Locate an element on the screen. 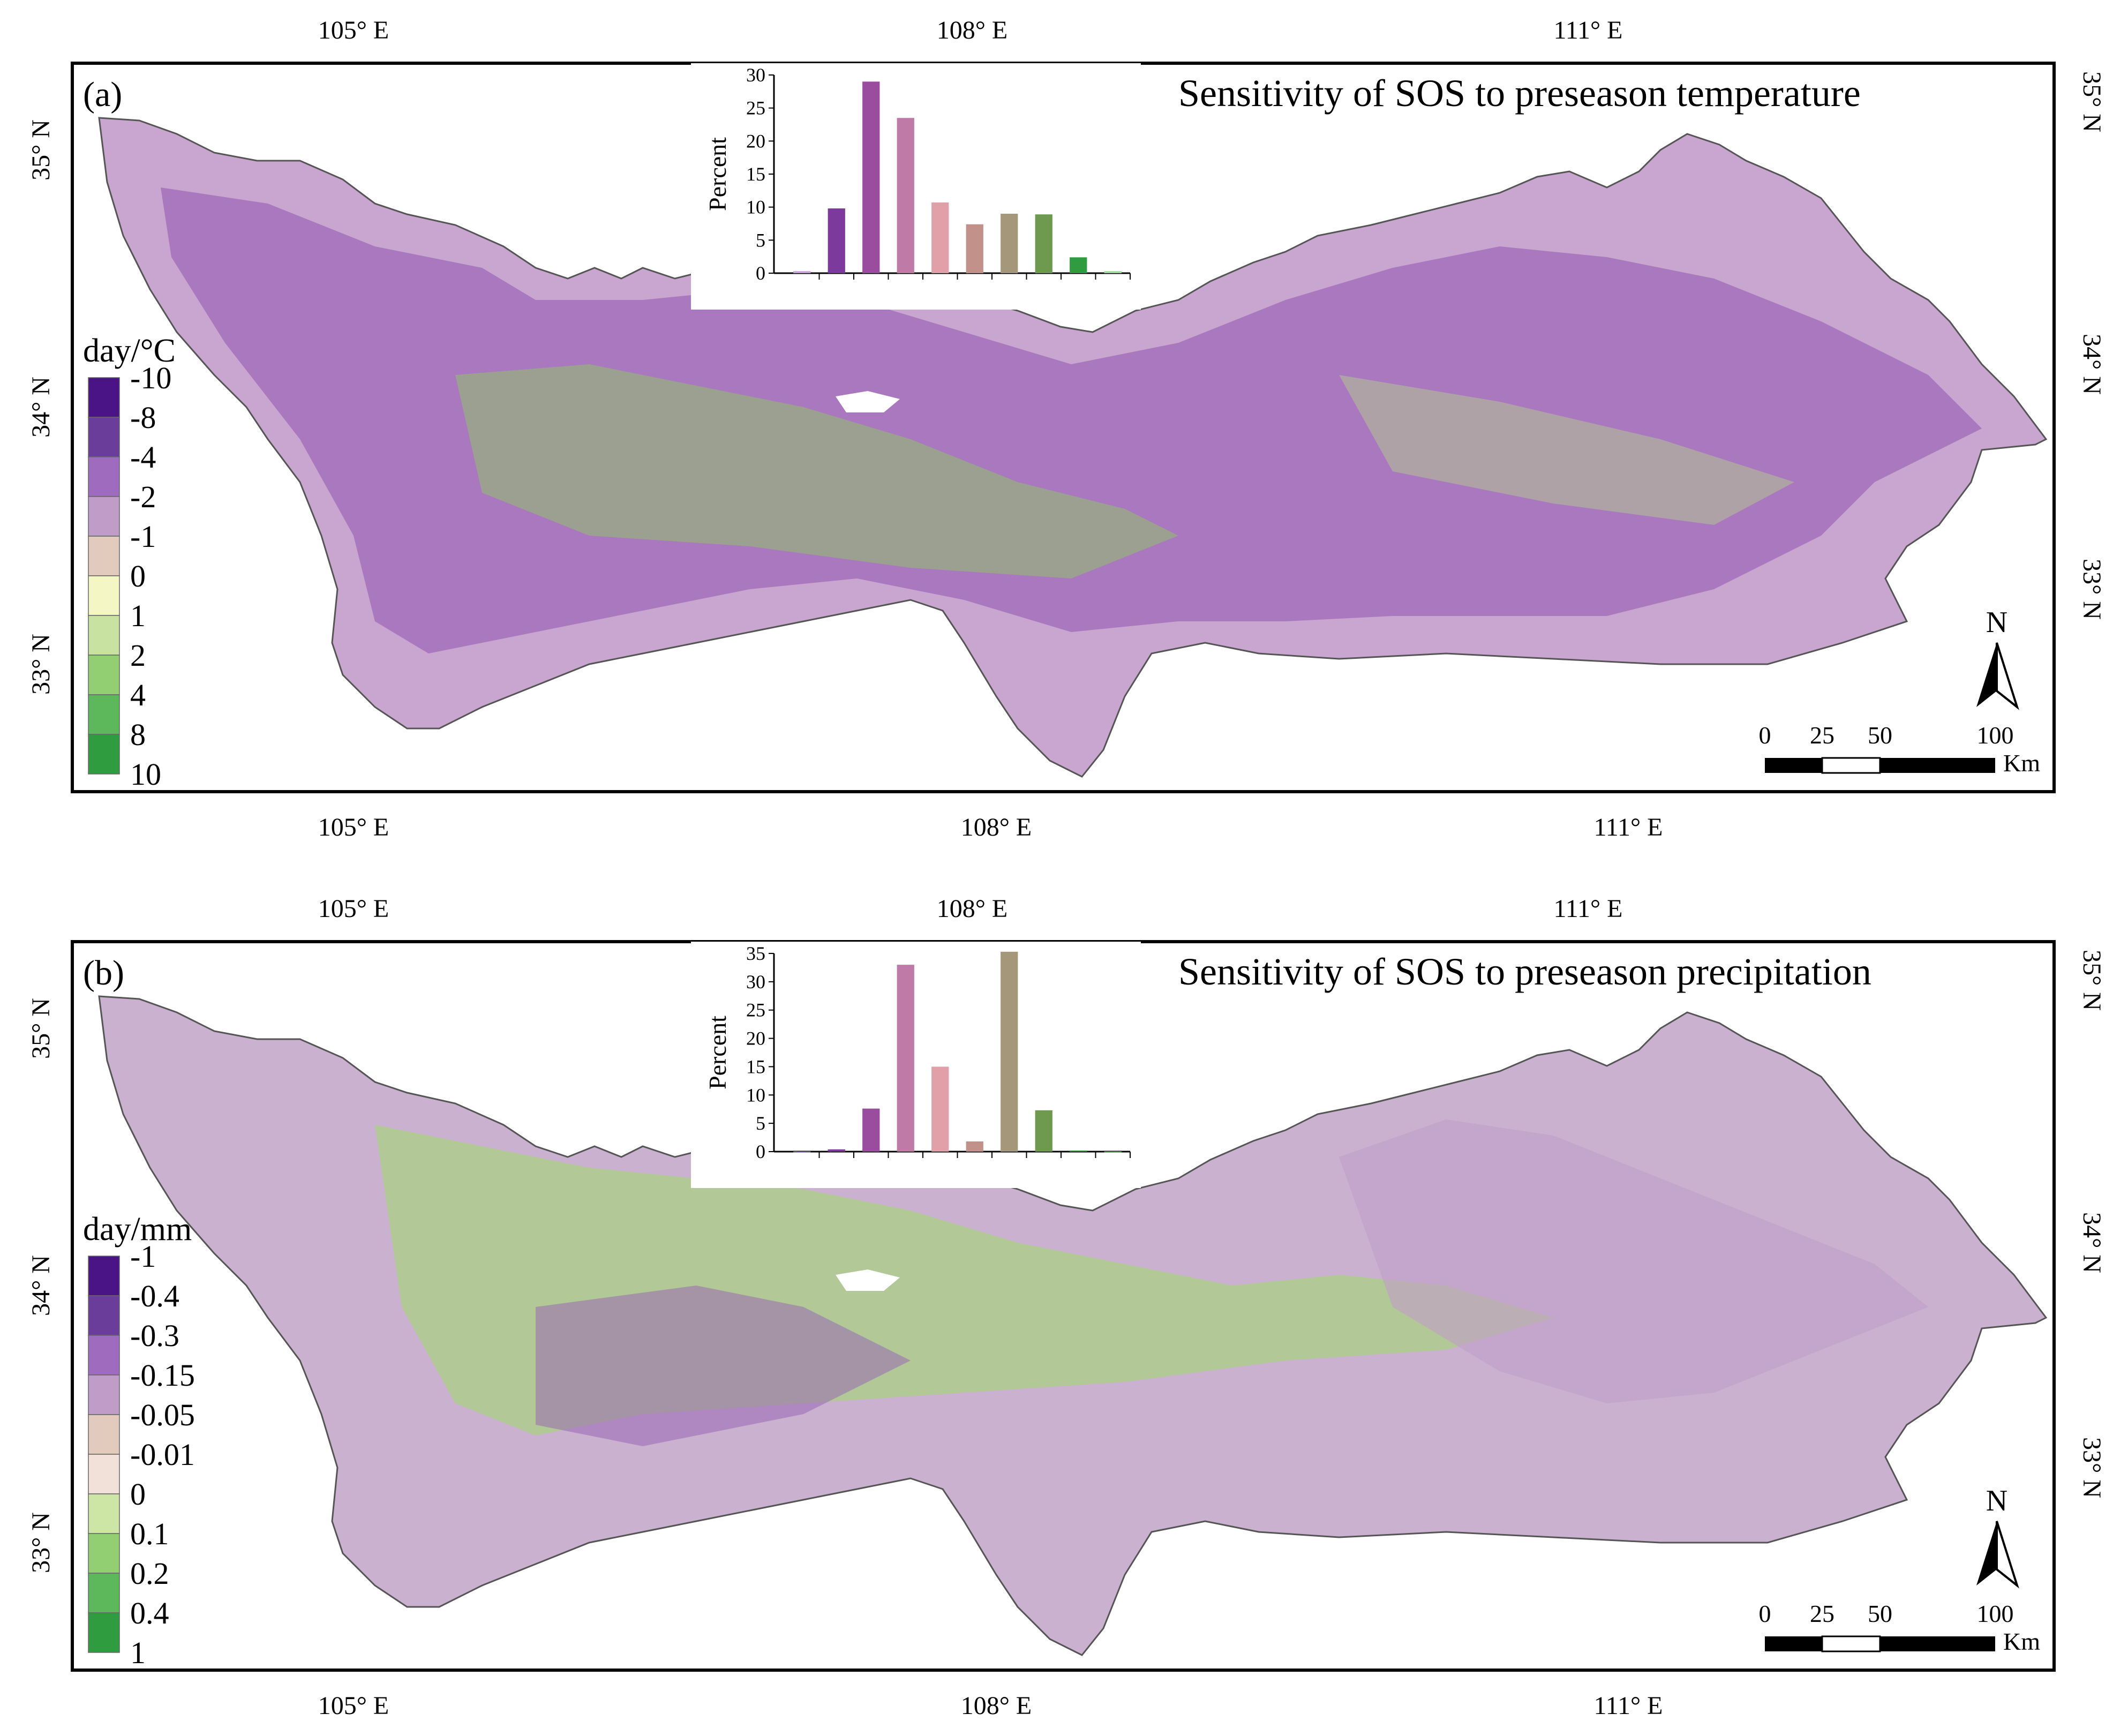 The image size is (2128, 1736). north-label: N is located at coordinates (1996, 1501).